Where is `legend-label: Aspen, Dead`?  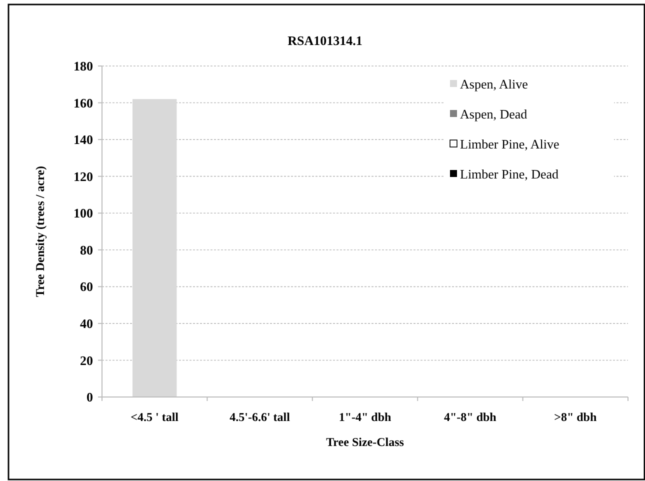
legend-label: Aspen, Dead is located at coordinates (494, 114).